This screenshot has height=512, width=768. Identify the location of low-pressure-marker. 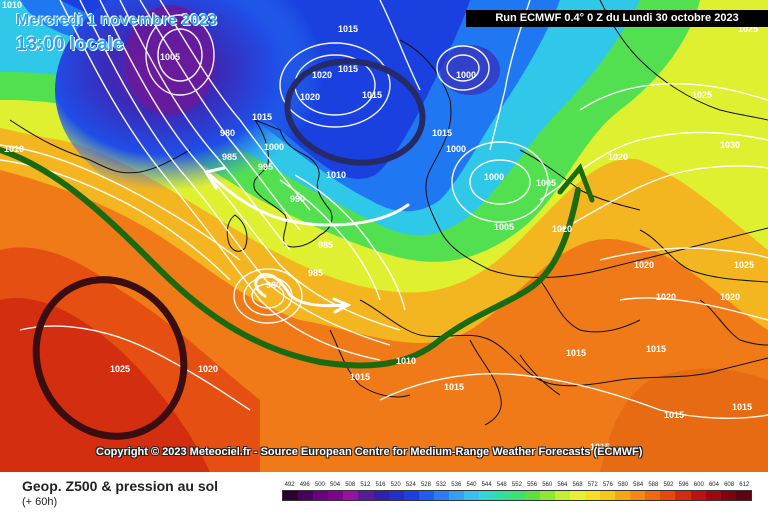
(355, 112).